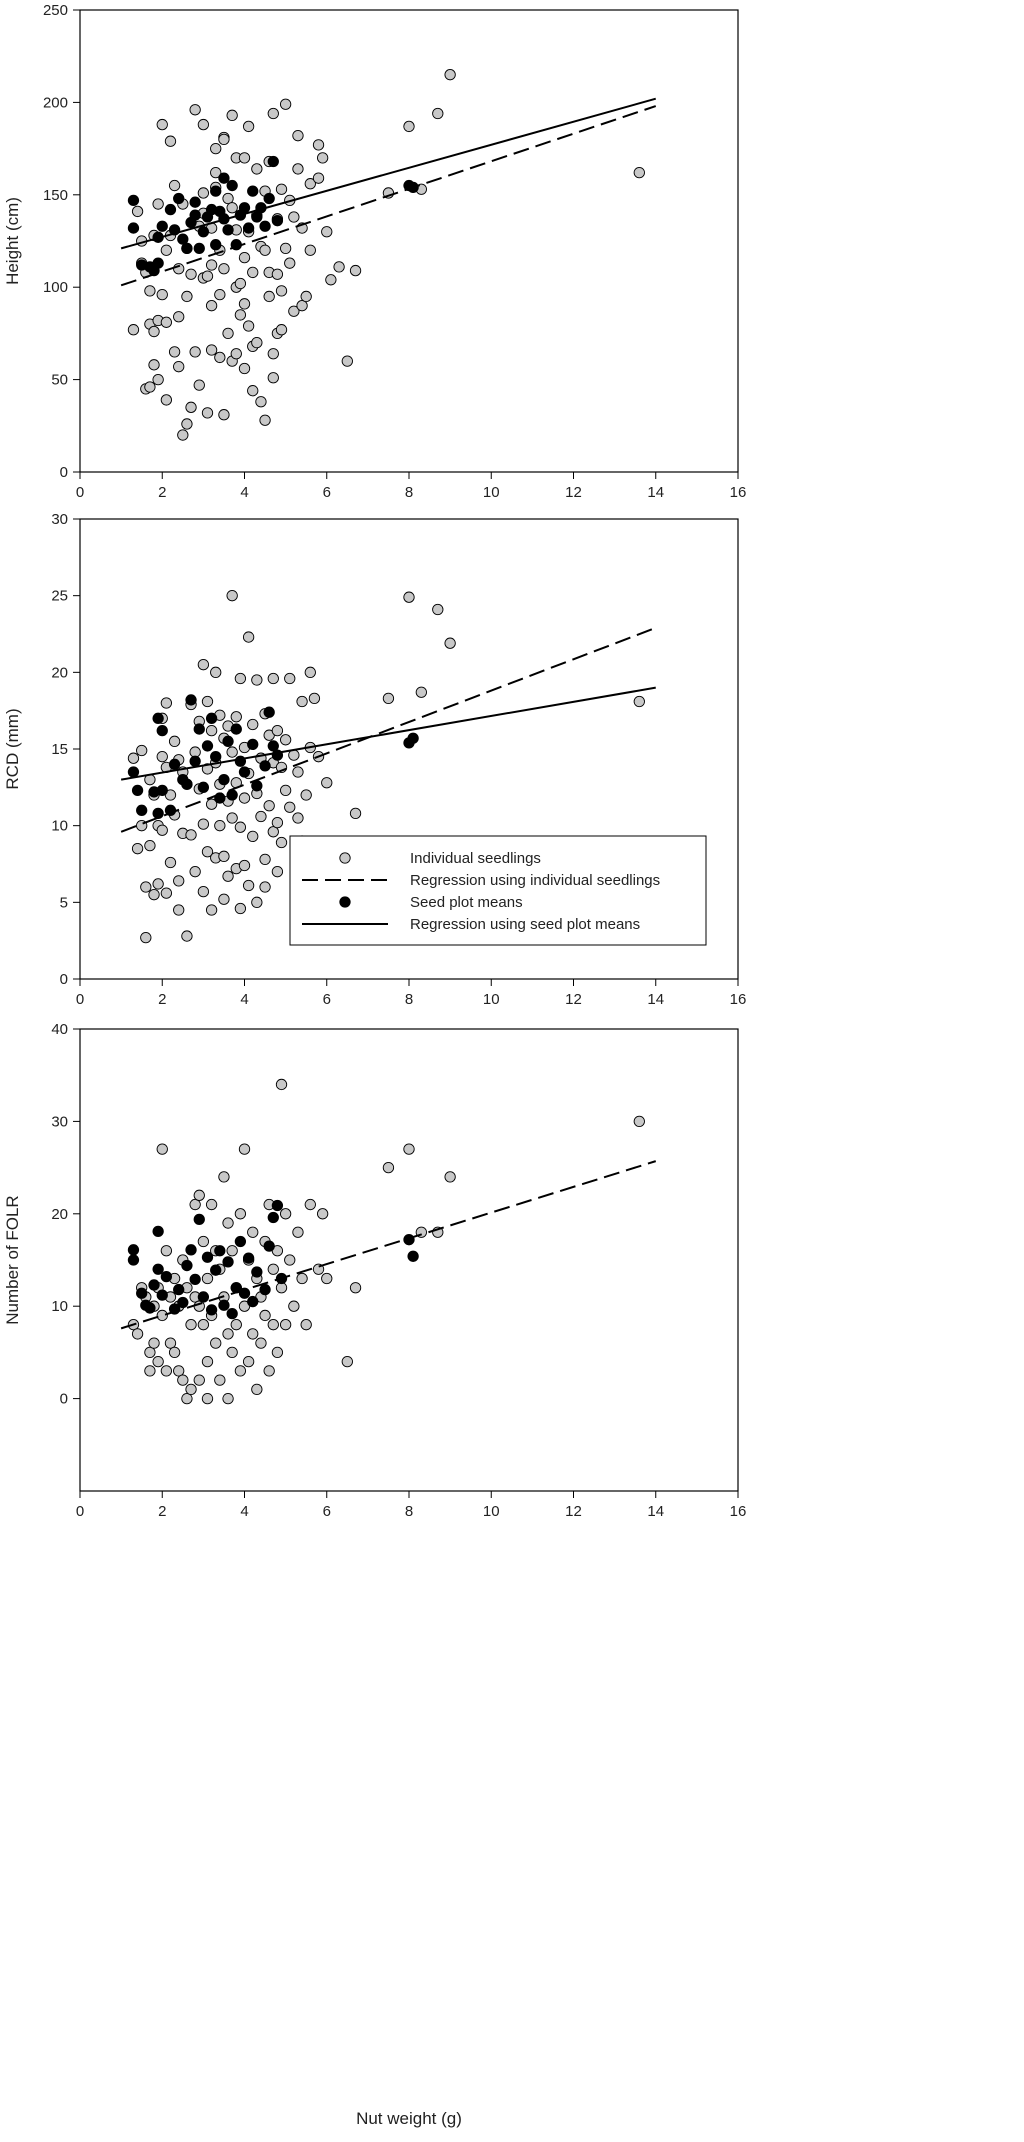 This screenshot has height=2142, width=1024. What do you see at coordinates (573, 492) in the screenshot?
I see `x-tick-label: 12` at bounding box center [573, 492].